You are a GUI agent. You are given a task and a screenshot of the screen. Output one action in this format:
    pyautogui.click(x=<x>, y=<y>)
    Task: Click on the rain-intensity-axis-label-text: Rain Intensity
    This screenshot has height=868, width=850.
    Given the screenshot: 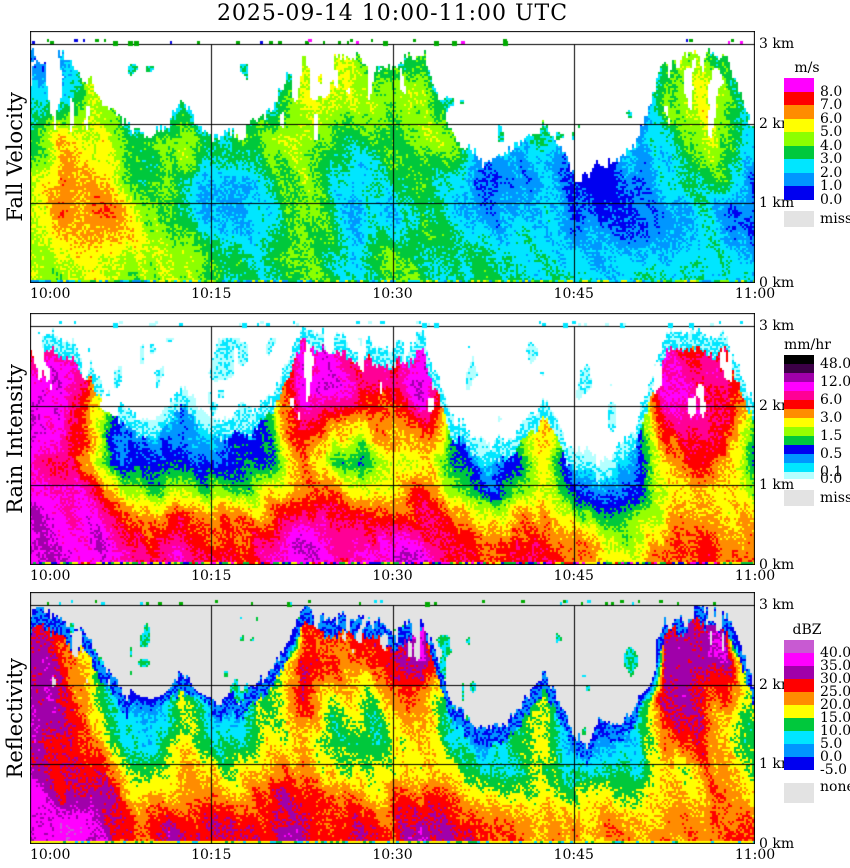 What is the action you would take?
    pyautogui.click(x=14, y=439)
    